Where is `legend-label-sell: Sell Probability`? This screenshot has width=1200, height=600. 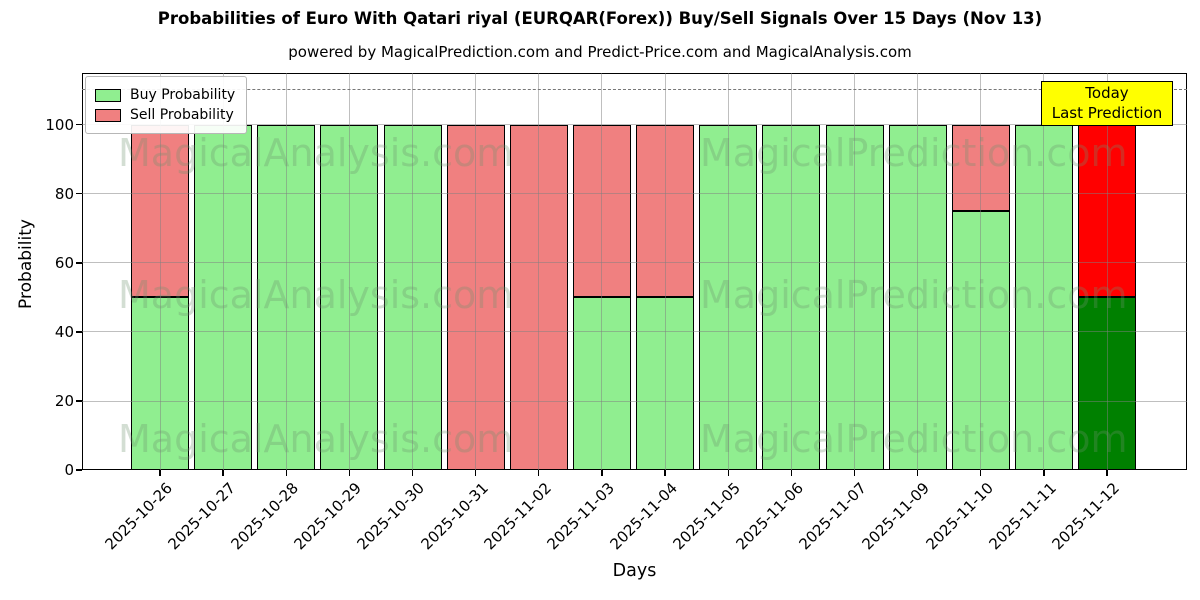 legend-label-sell: Sell Probability is located at coordinates (182, 115).